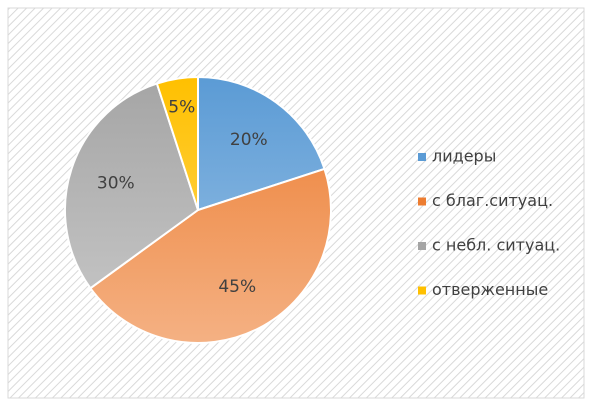 The height and width of the screenshot is (406, 592). I want to click on legend-label: лидеры, so click(464, 156).